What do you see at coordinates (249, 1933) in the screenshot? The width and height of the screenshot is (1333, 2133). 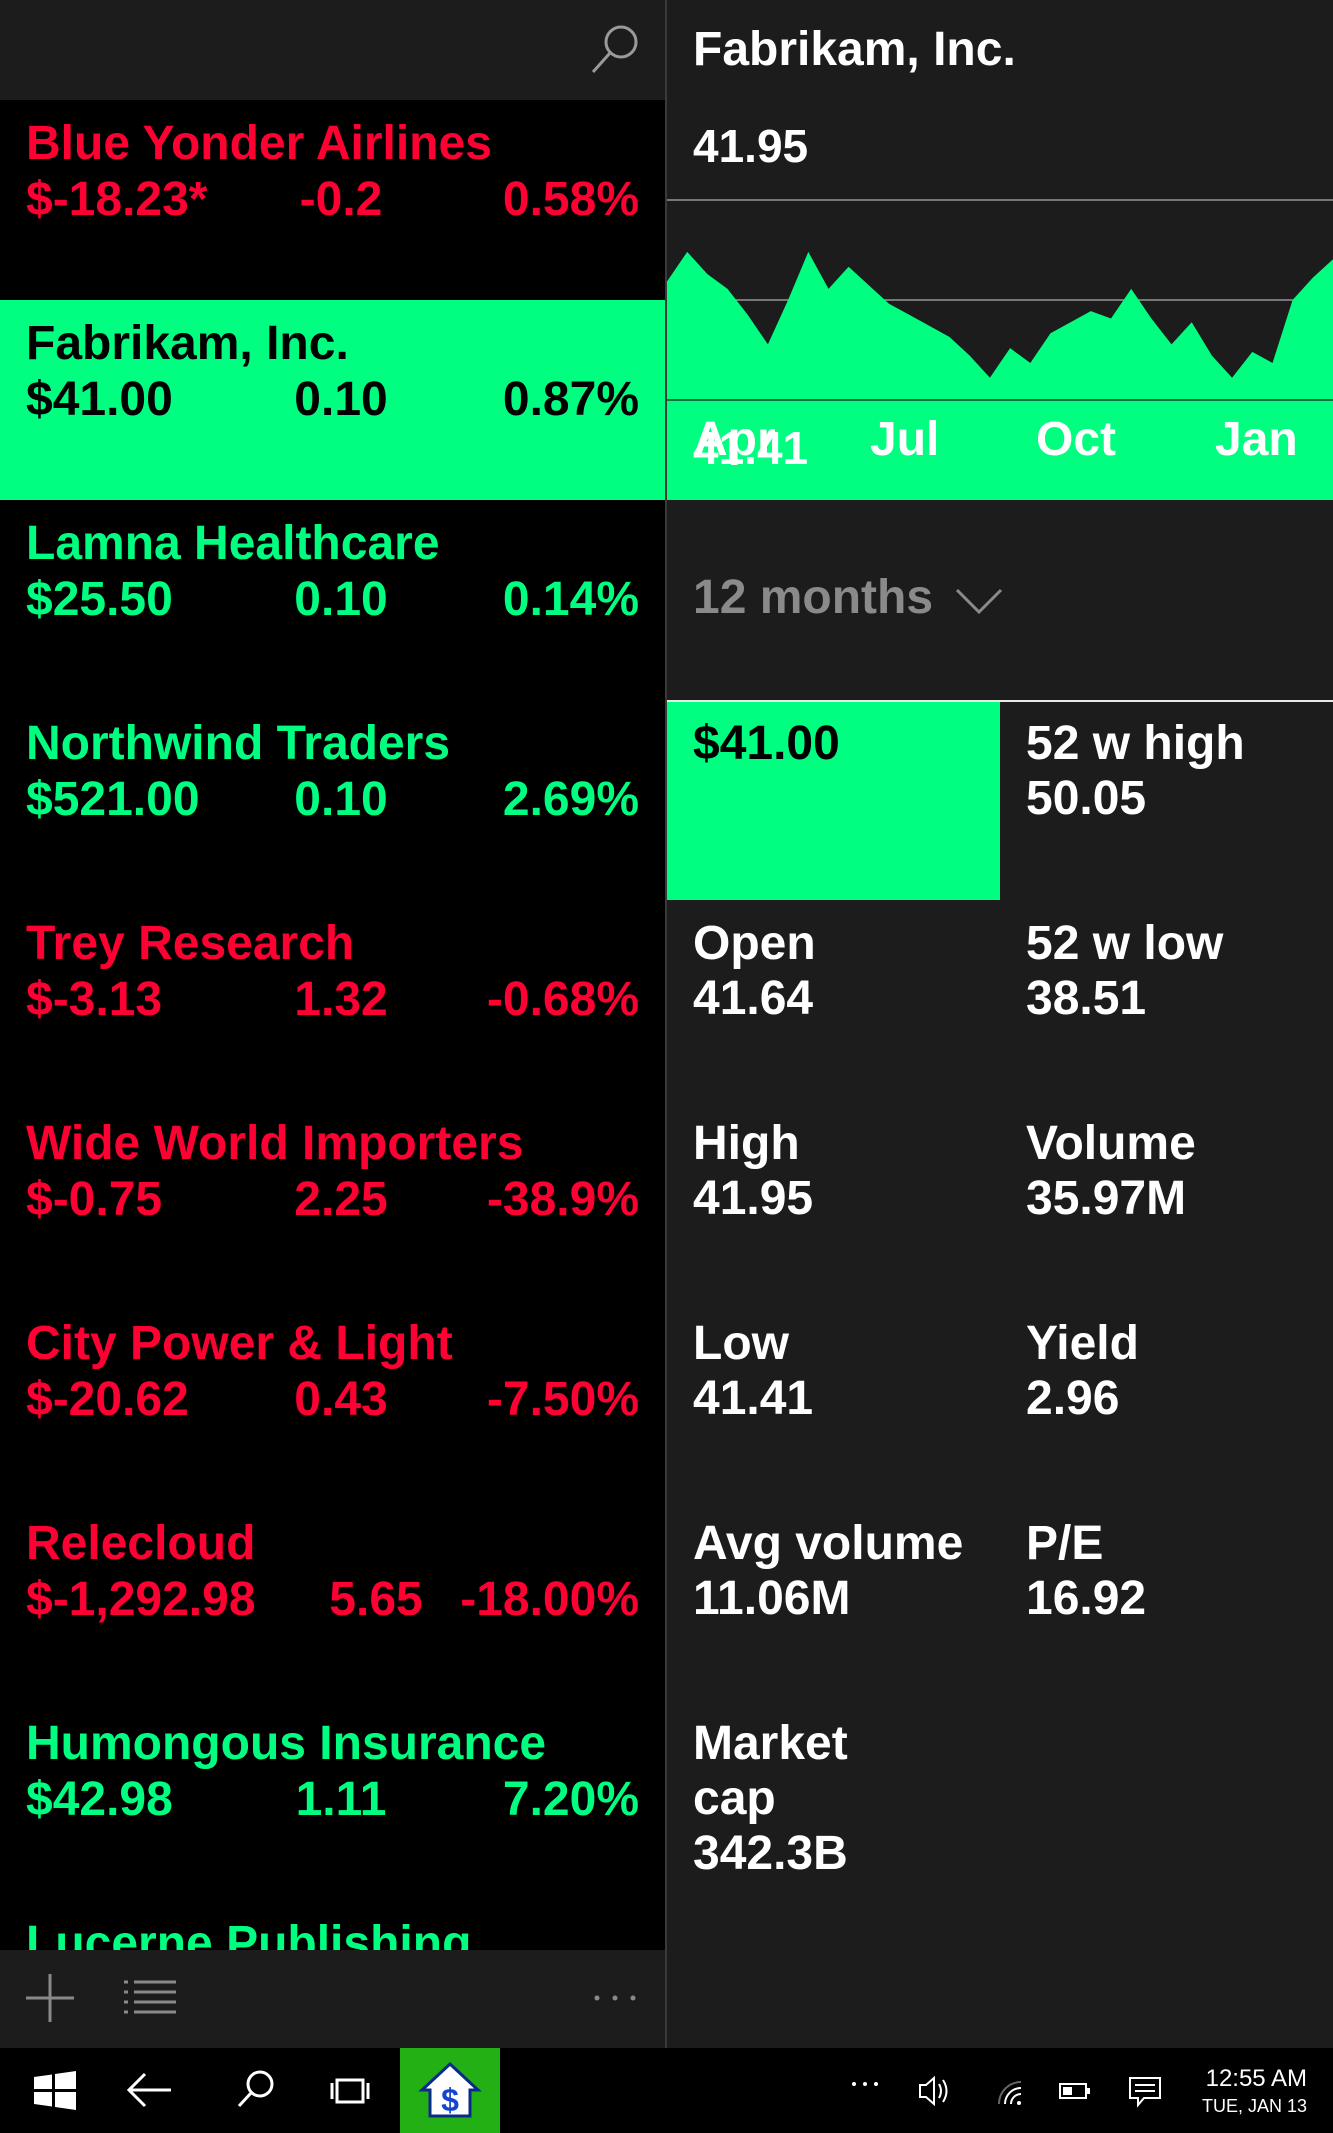 I see `stock-name: Lucerne Publishing` at bounding box center [249, 1933].